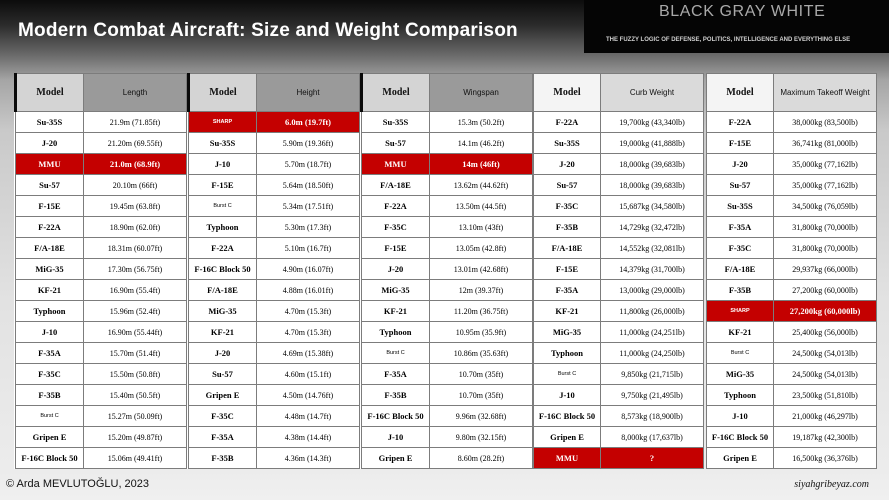 This screenshot has width=889, height=500. Describe the element at coordinates (825, 92) in the screenshot. I see `metric-column-header: Maximum Takeoff Weight` at that location.